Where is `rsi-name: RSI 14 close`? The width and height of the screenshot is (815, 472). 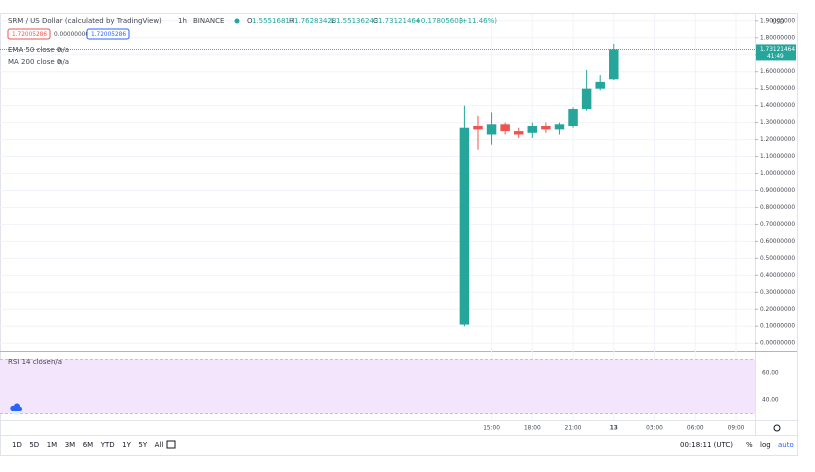
rsi-name: RSI 14 close is located at coordinates (29, 362).